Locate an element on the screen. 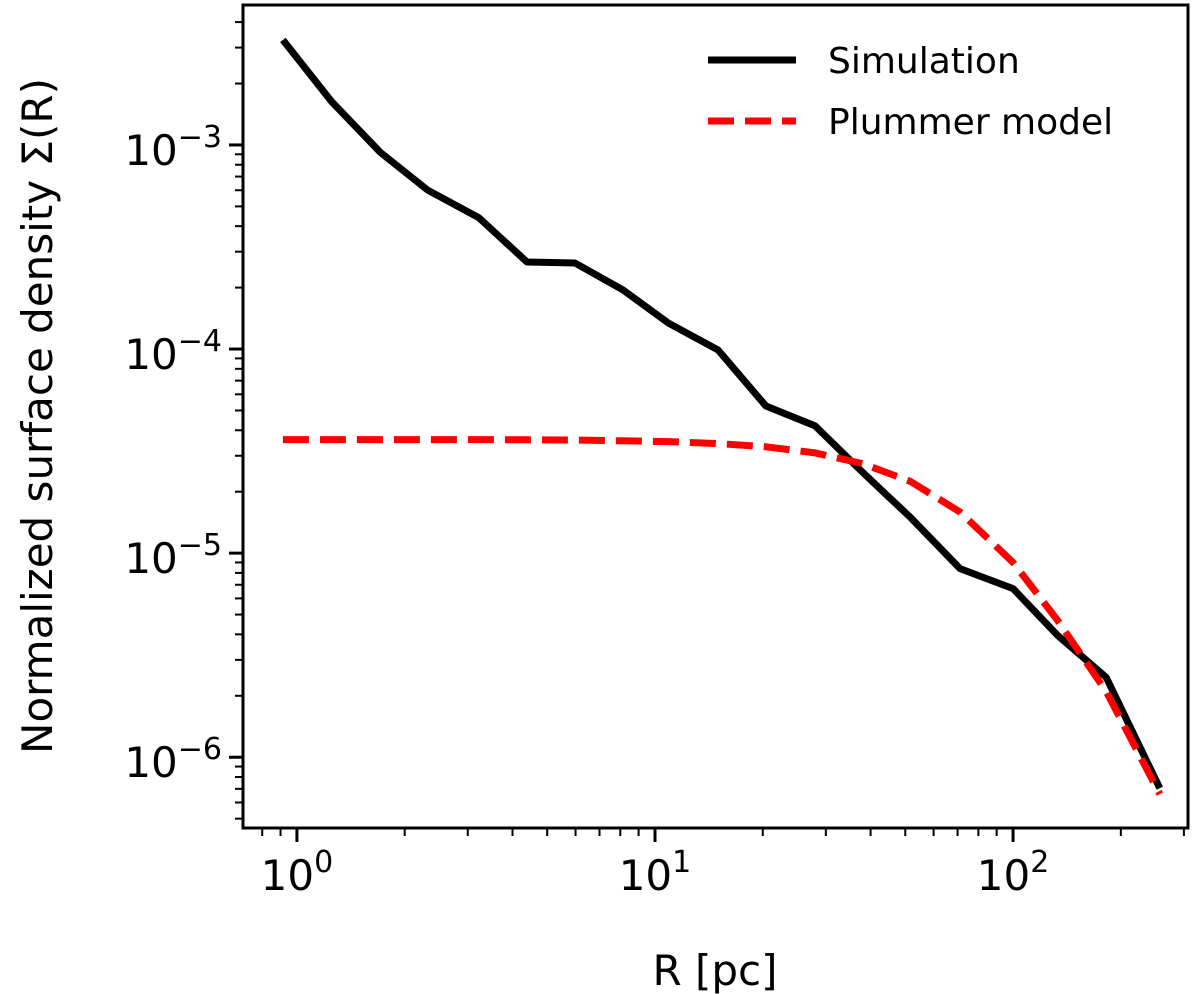 Image resolution: width=1200 pixels, height=994 pixels. tick-exponent: −3 is located at coordinates (200, 137).